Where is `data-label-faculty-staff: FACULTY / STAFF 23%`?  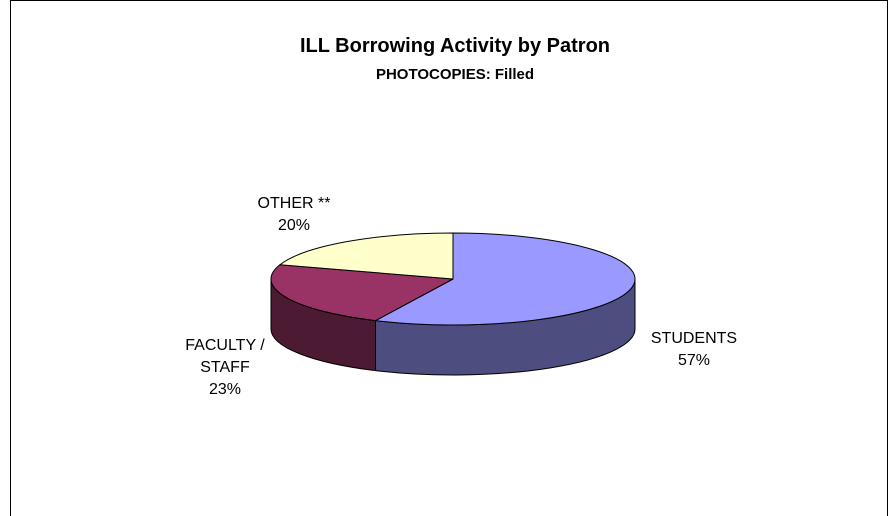 data-label-faculty-staff: FACULTY / STAFF 23% is located at coordinates (225, 367).